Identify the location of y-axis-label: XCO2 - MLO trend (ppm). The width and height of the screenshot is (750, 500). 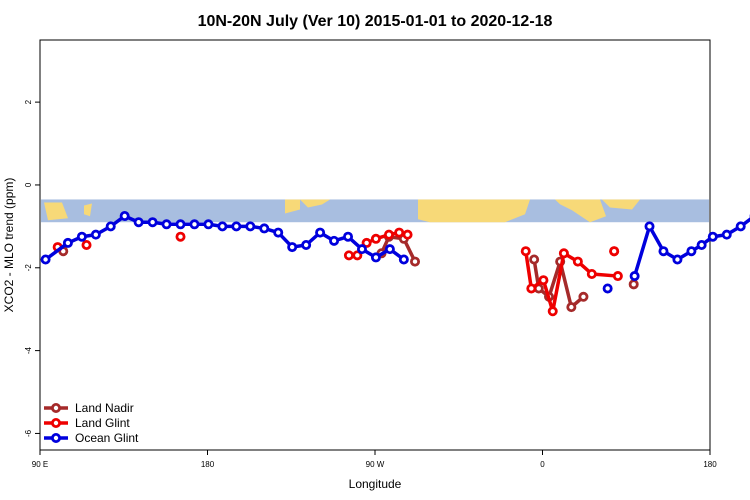
(9, 245).